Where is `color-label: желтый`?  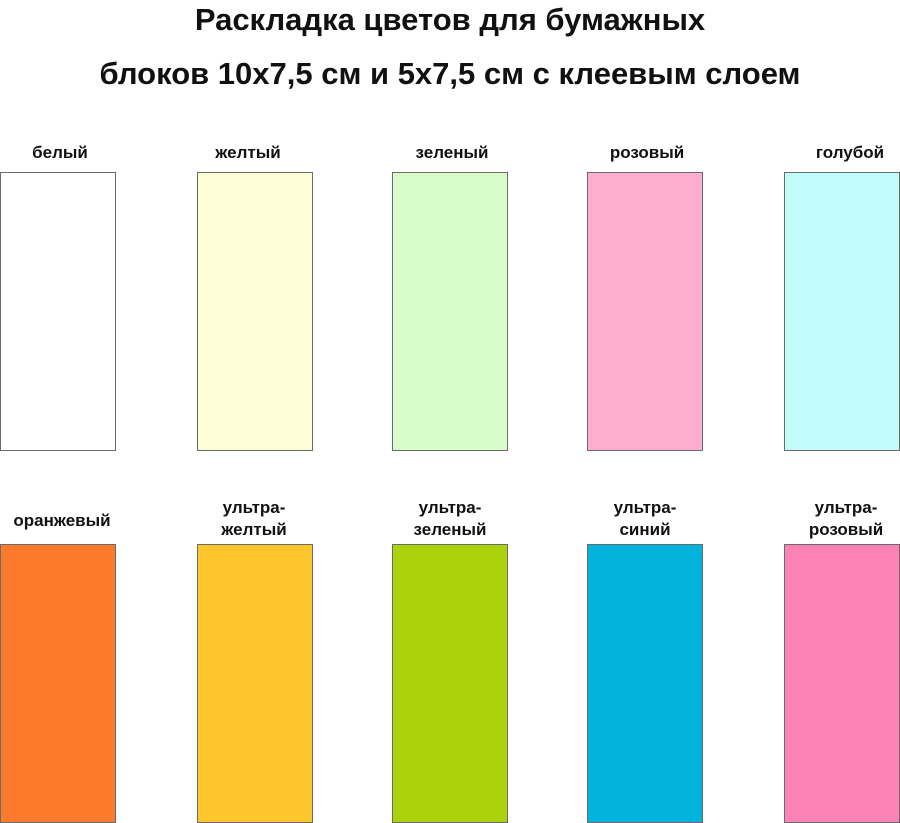 color-label: желтый is located at coordinates (248, 153).